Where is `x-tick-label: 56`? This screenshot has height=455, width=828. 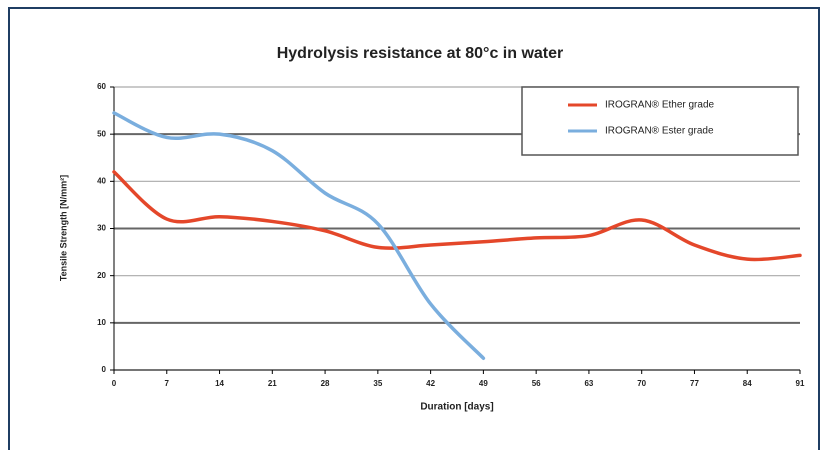
x-tick-label: 56 is located at coordinates (536, 383).